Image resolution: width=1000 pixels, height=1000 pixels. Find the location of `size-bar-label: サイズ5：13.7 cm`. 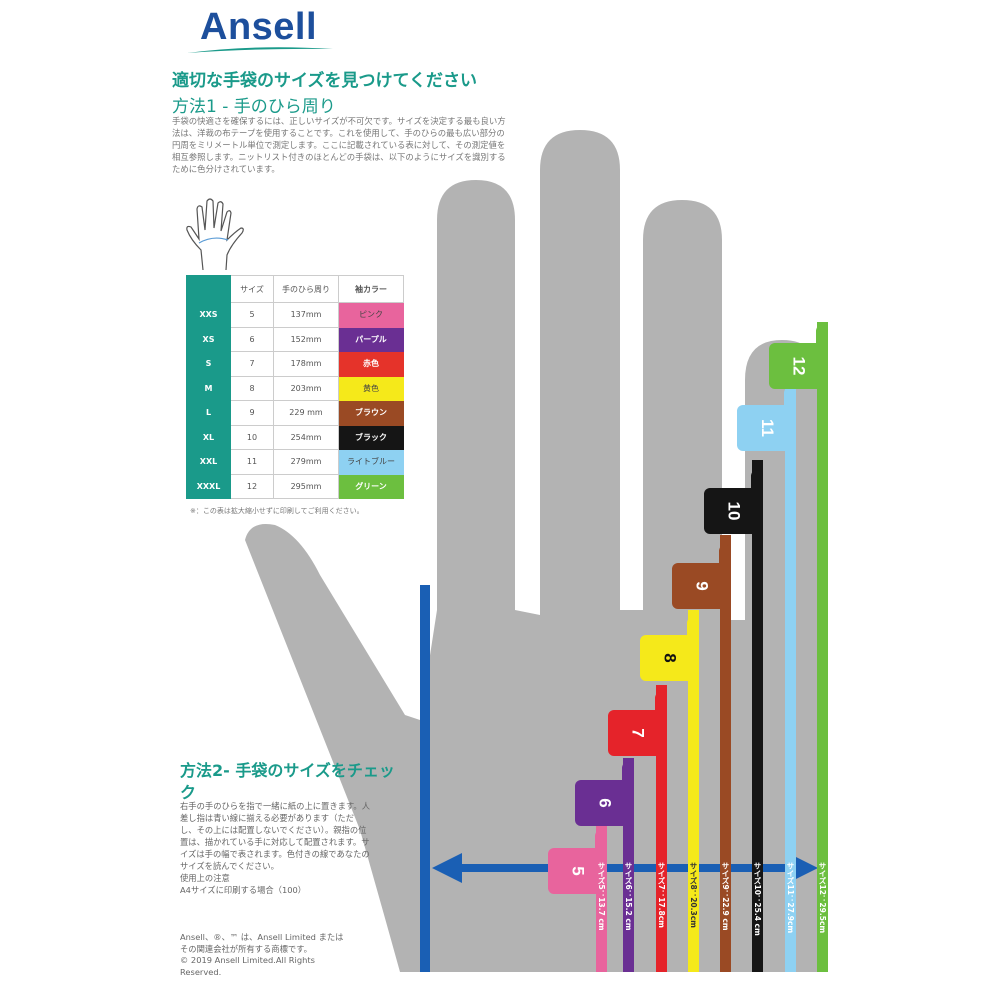

size-bar-label: サイズ5：13.7 cm is located at coordinates (601, 896).